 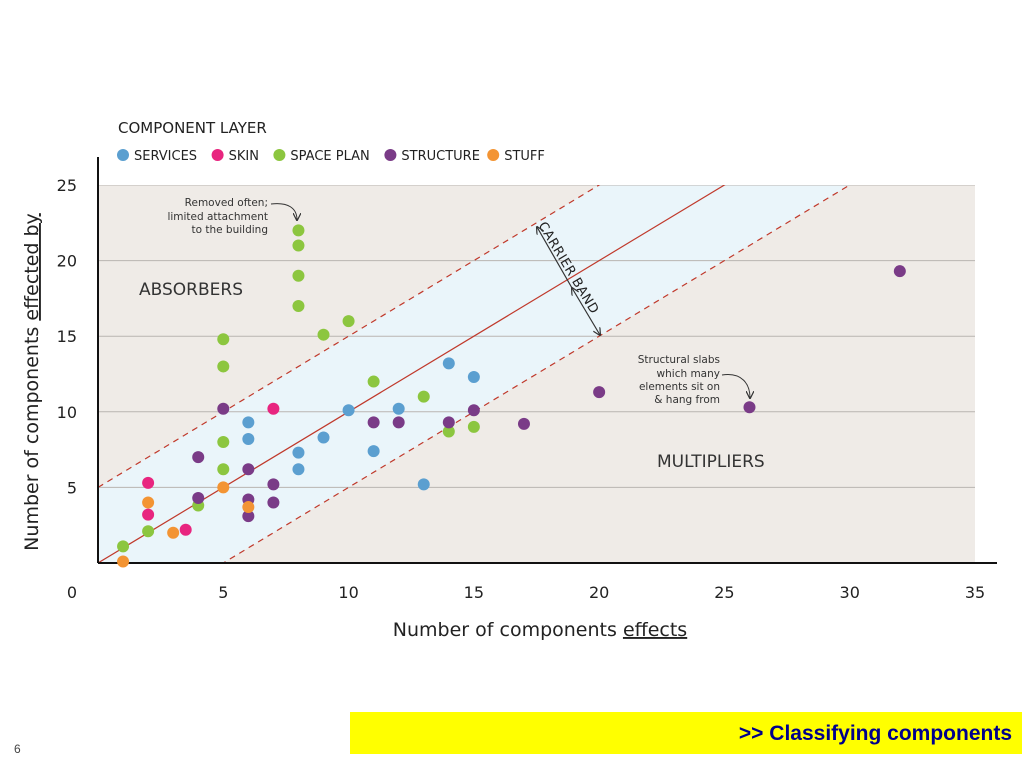 I want to click on x-tick-label: 15, so click(x=474, y=592).